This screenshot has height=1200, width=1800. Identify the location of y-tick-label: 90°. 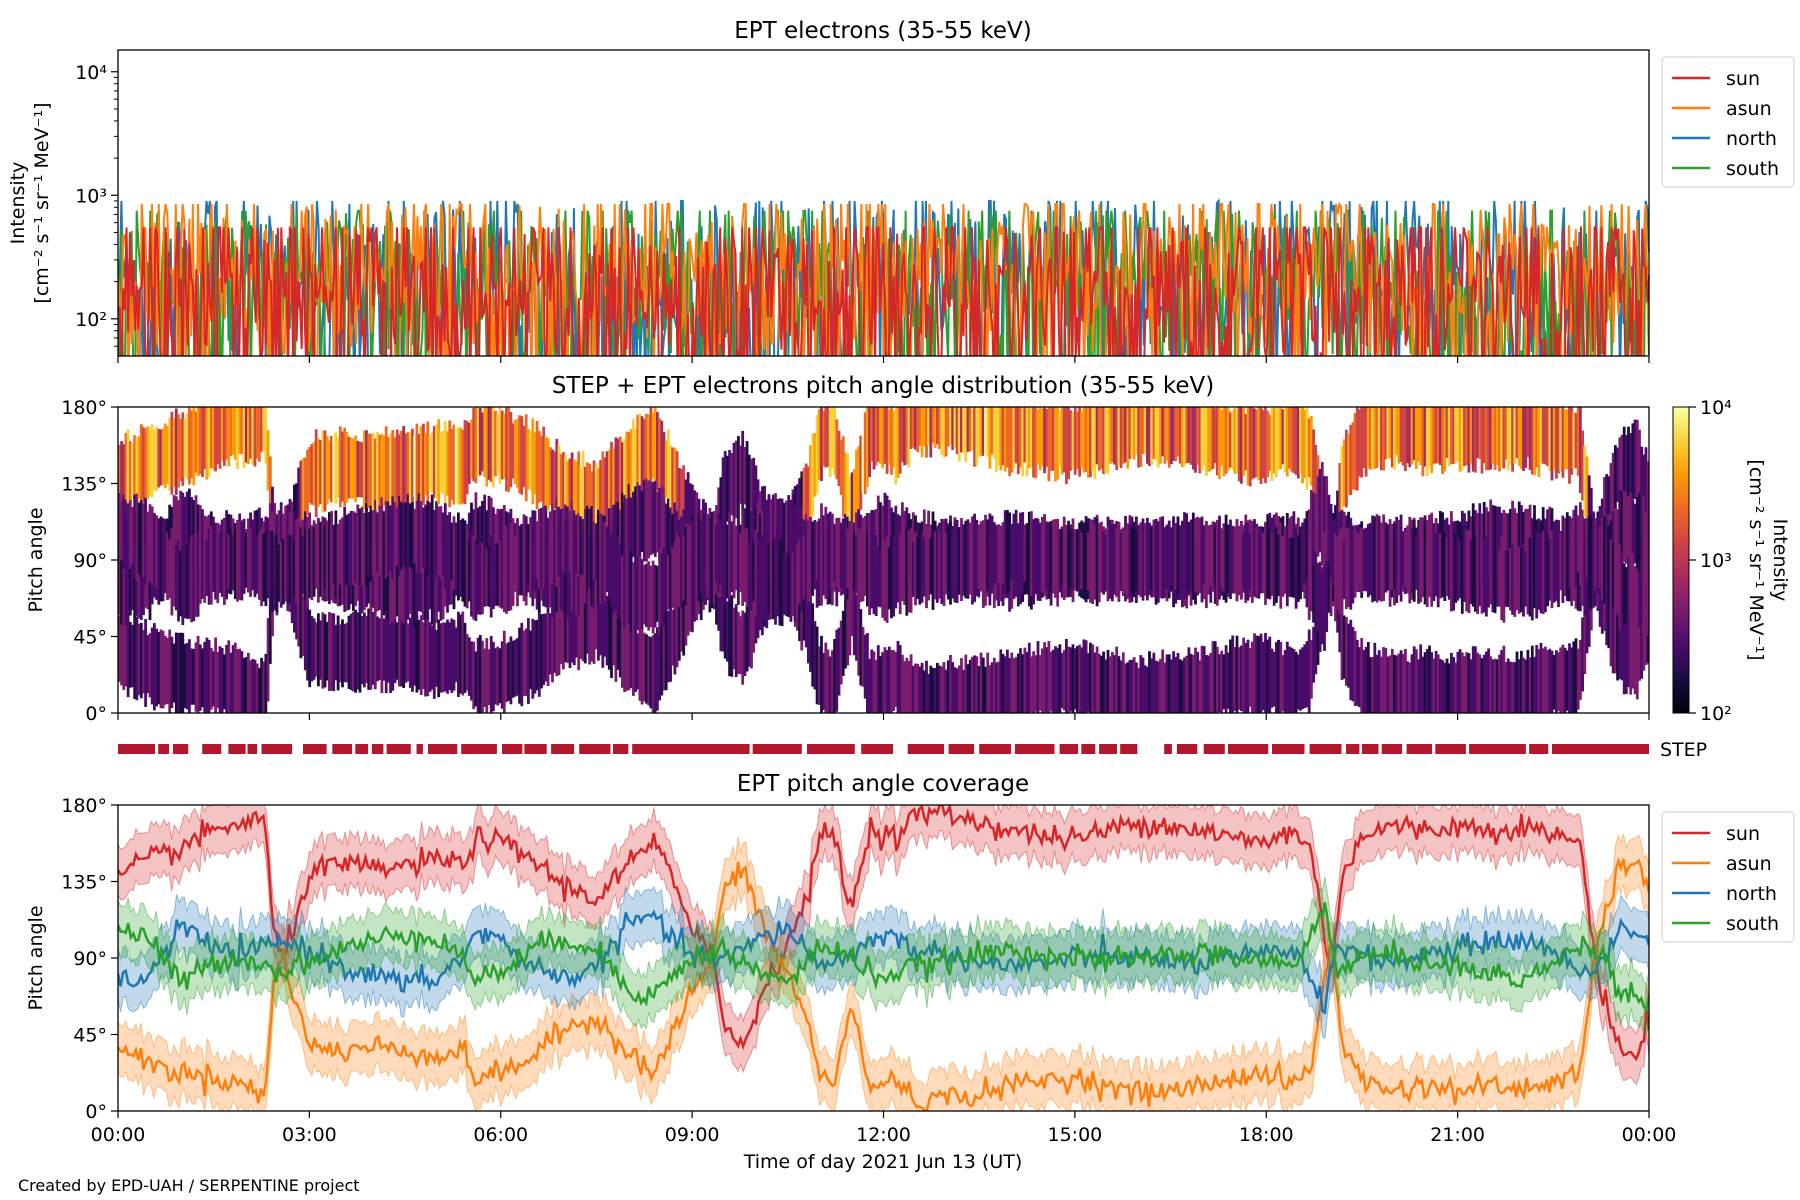
(90, 959).